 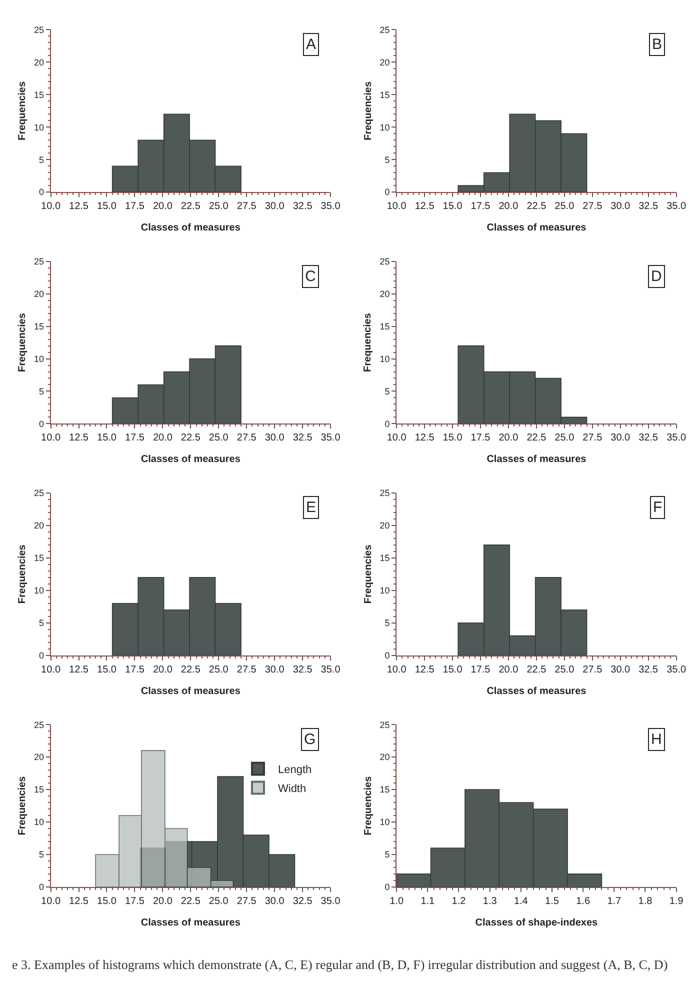 What do you see at coordinates (657, 44) in the screenshot?
I see `annotation: B` at bounding box center [657, 44].